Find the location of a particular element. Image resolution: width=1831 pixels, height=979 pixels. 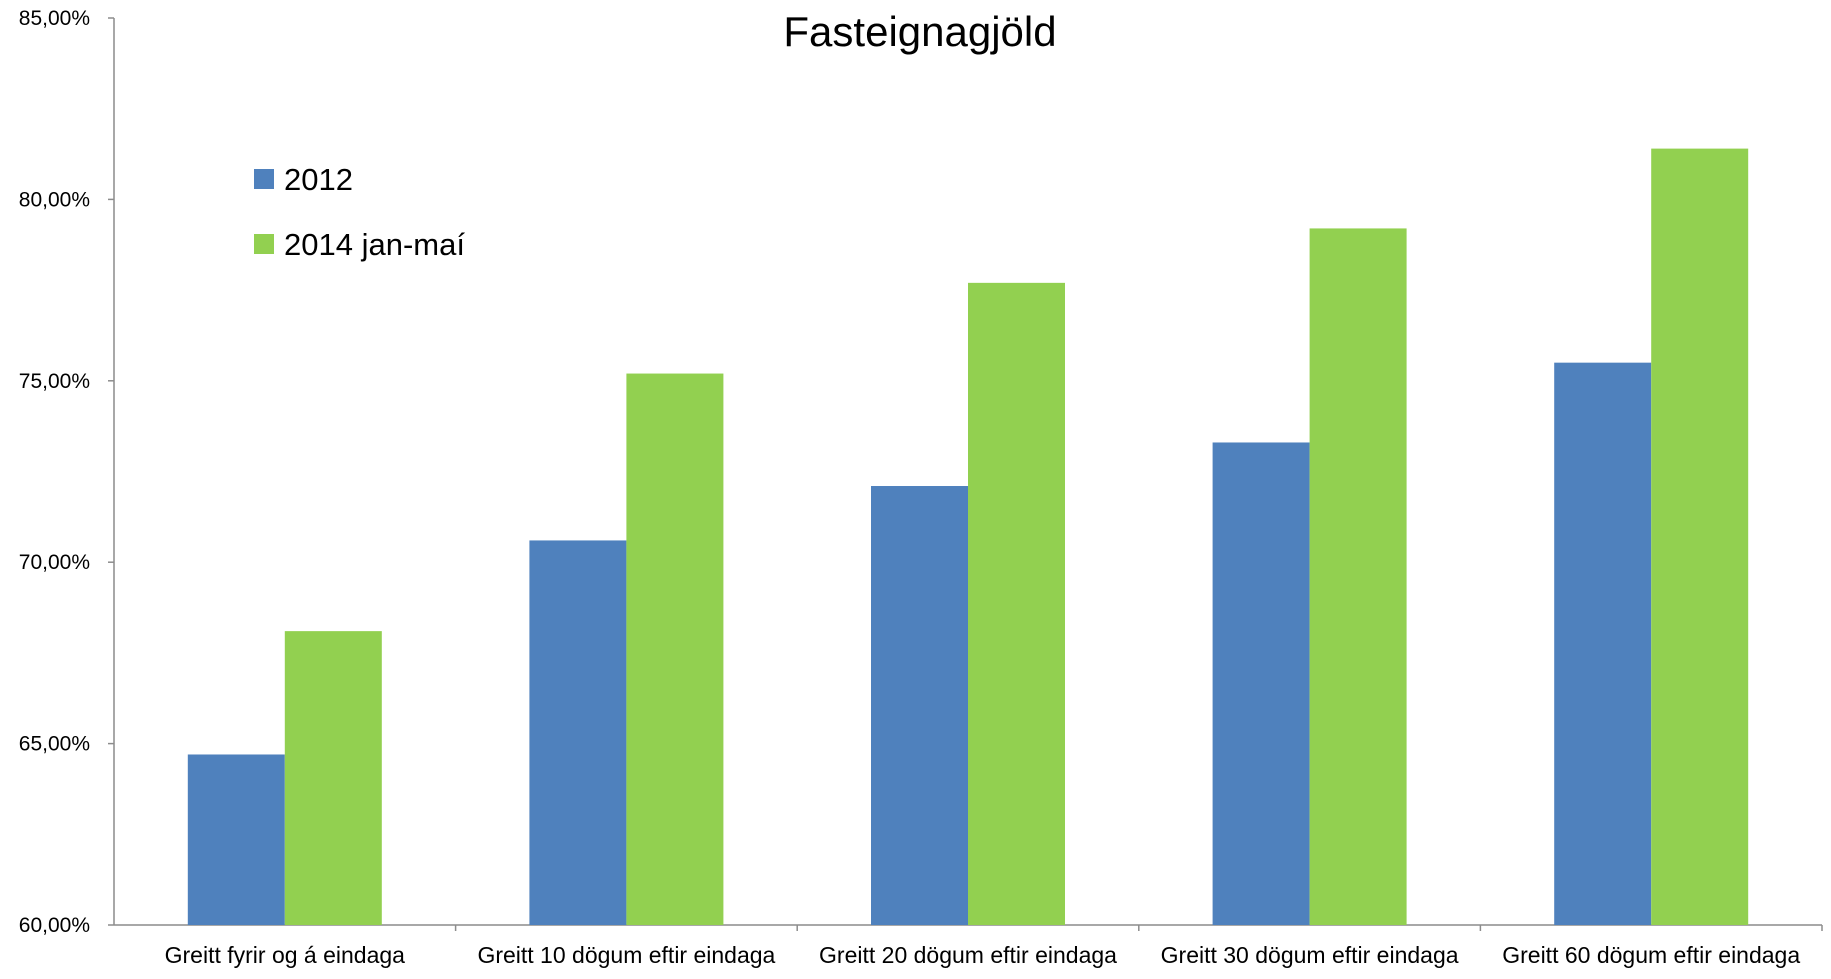

y-tick-label: 60,00% is located at coordinates (54, 925).